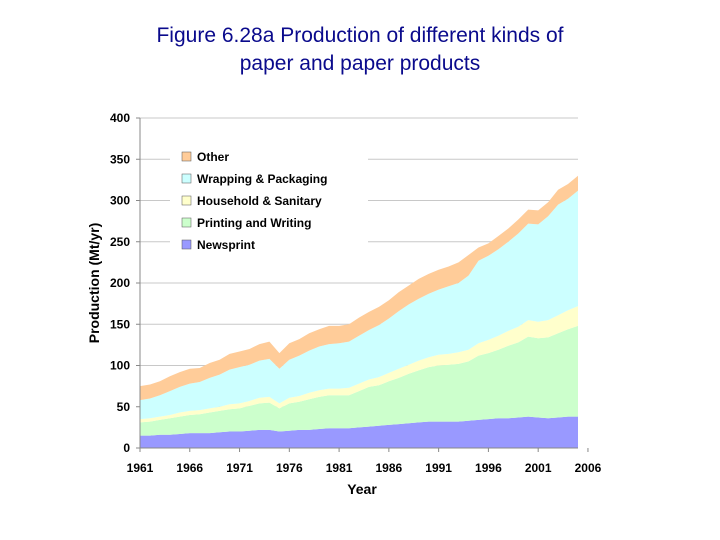 The image size is (720, 540). Describe the element at coordinates (339, 468) in the screenshot. I see `x-tick-label-1981: 1981` at that location.